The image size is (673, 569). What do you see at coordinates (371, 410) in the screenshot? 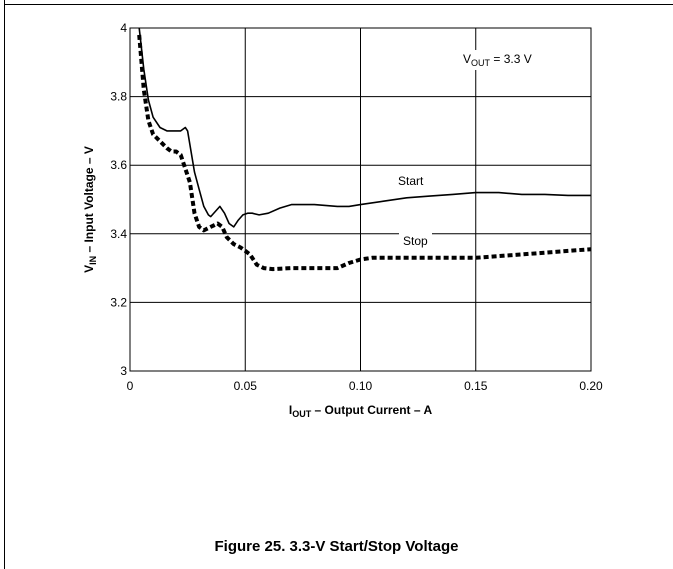
I see `x-axis-label-rest: – Output Current – A` at bounding box center [371, 410].